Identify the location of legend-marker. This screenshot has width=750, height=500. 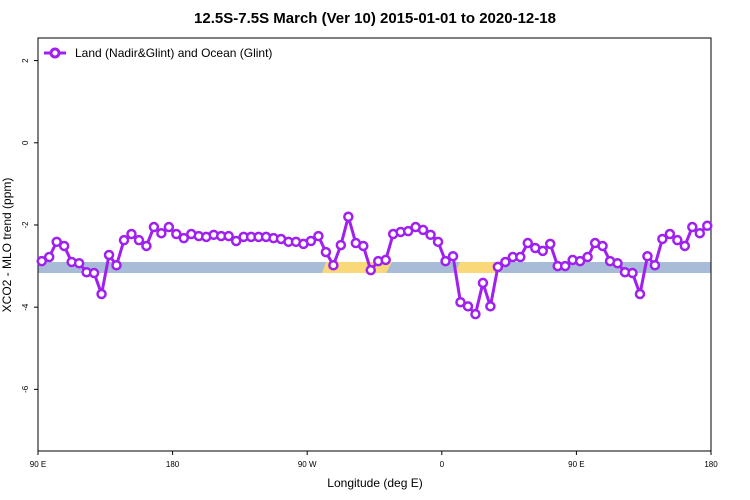
(55, 53).